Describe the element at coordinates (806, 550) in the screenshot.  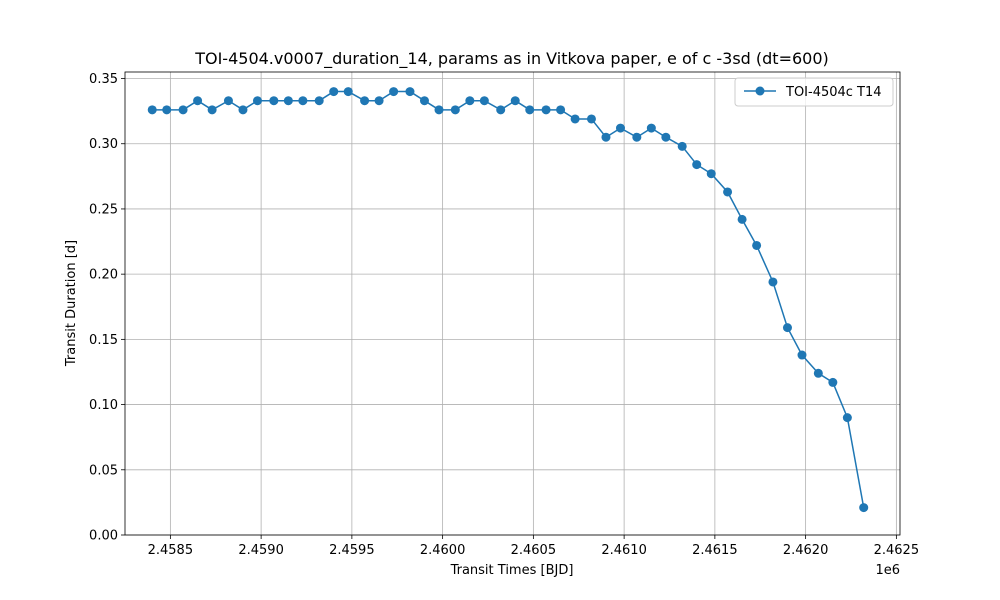
I see `x-tick-label: 2.4620` at that location.